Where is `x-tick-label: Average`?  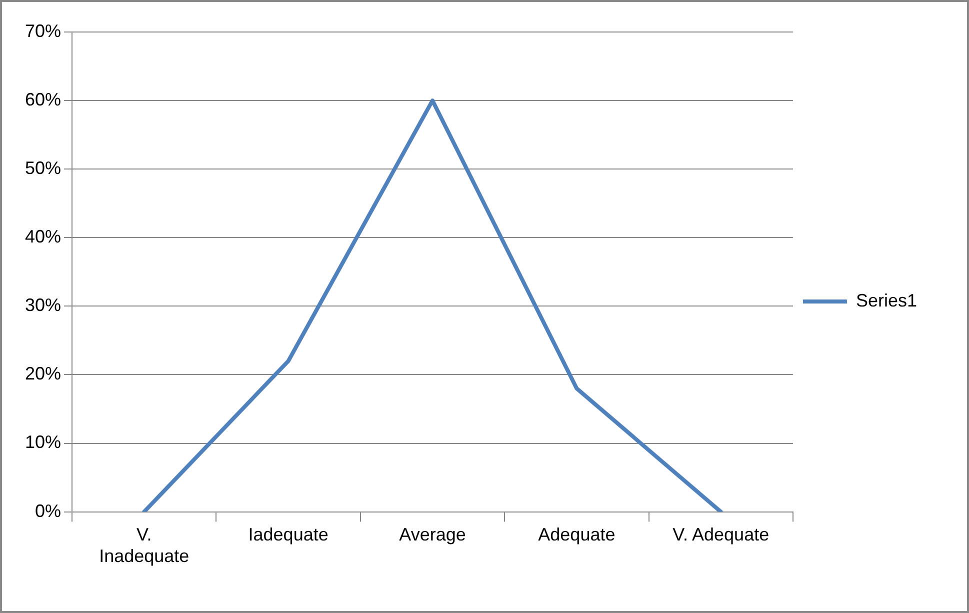
x-tick-label: Average is located at coordinates (432, 534).